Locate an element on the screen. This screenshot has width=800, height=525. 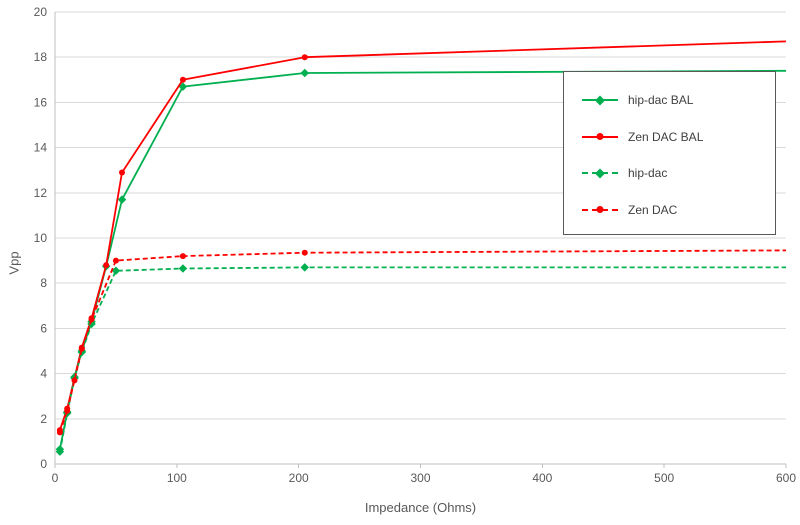
legend-item-hip-dac-bal: hip-dac BAL is located at coordinates (674, 100).